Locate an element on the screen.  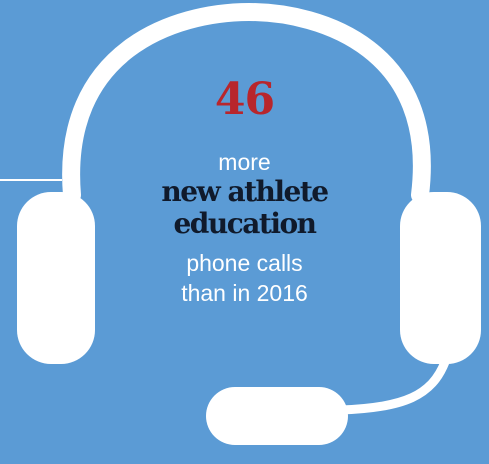
emphasis-line-1: new athlete is located at coordinates (245, 191).